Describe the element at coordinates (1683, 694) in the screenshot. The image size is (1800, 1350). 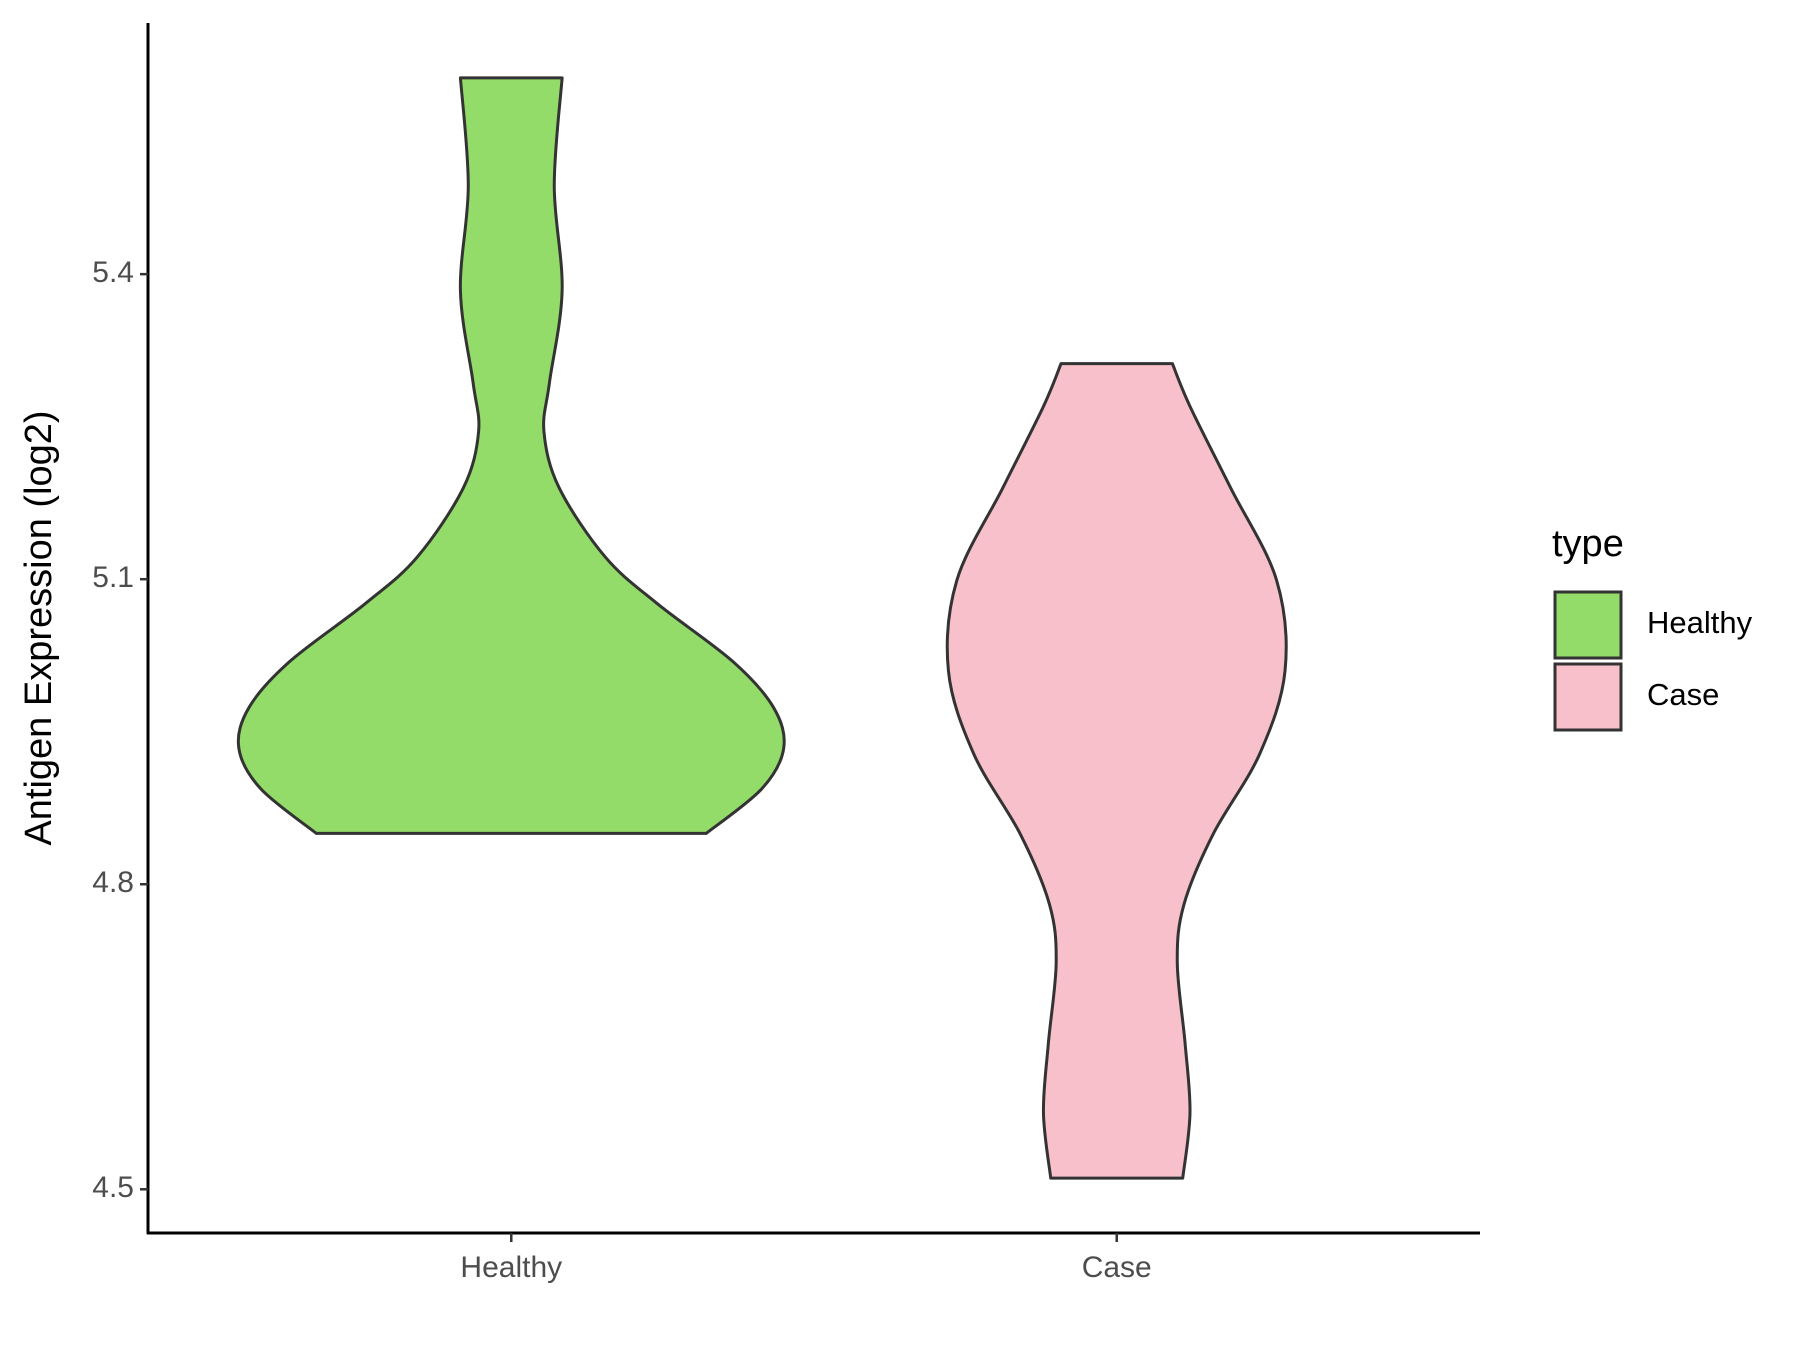
I see `legend-label: Case` at that location.